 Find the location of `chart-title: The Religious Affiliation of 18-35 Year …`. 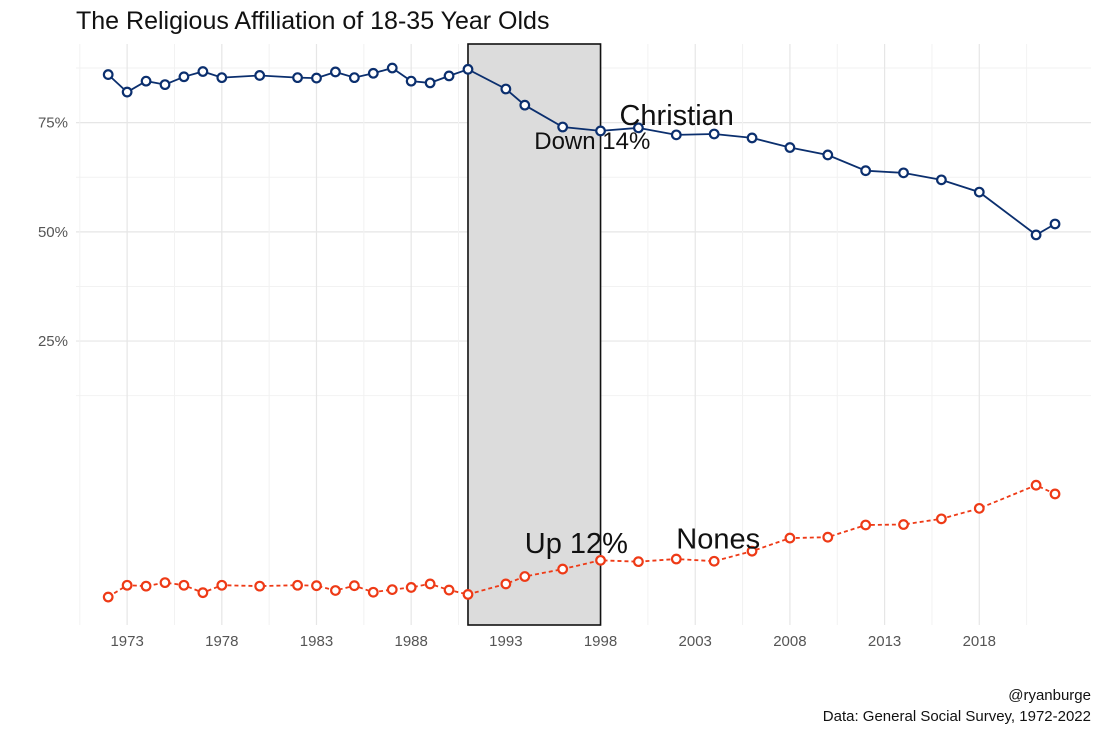

chart-title: The Religious Affiliation of 18-35 Year … is located at coordinates (312, 21).